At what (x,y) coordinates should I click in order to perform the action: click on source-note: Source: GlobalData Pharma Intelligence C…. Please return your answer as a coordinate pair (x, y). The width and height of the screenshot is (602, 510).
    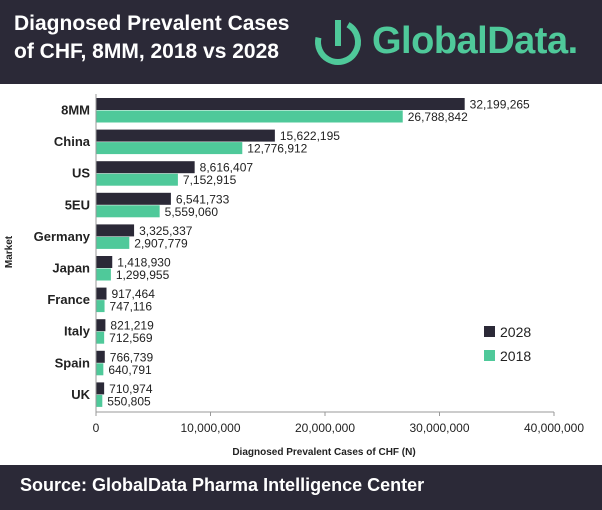
    Looking at the image, I should click on (222, 485).